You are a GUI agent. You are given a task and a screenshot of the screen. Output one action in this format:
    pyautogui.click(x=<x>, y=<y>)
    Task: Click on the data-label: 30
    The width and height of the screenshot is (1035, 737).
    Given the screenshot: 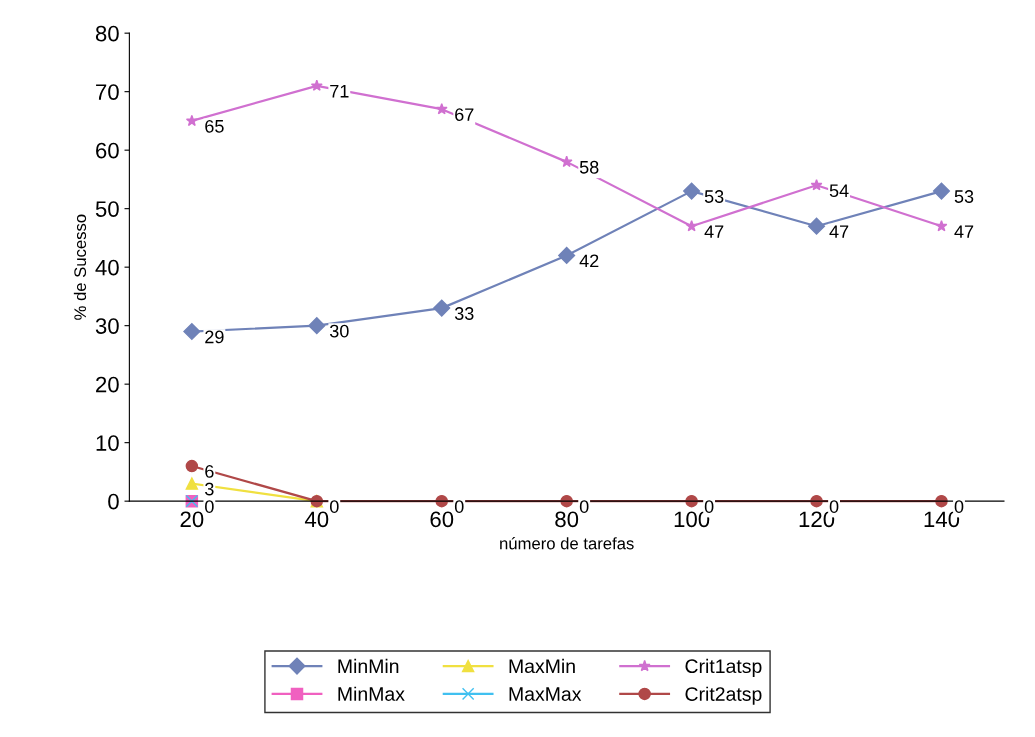 What is the action you would take?
    pyautogui.click(x=339, y=331)
    